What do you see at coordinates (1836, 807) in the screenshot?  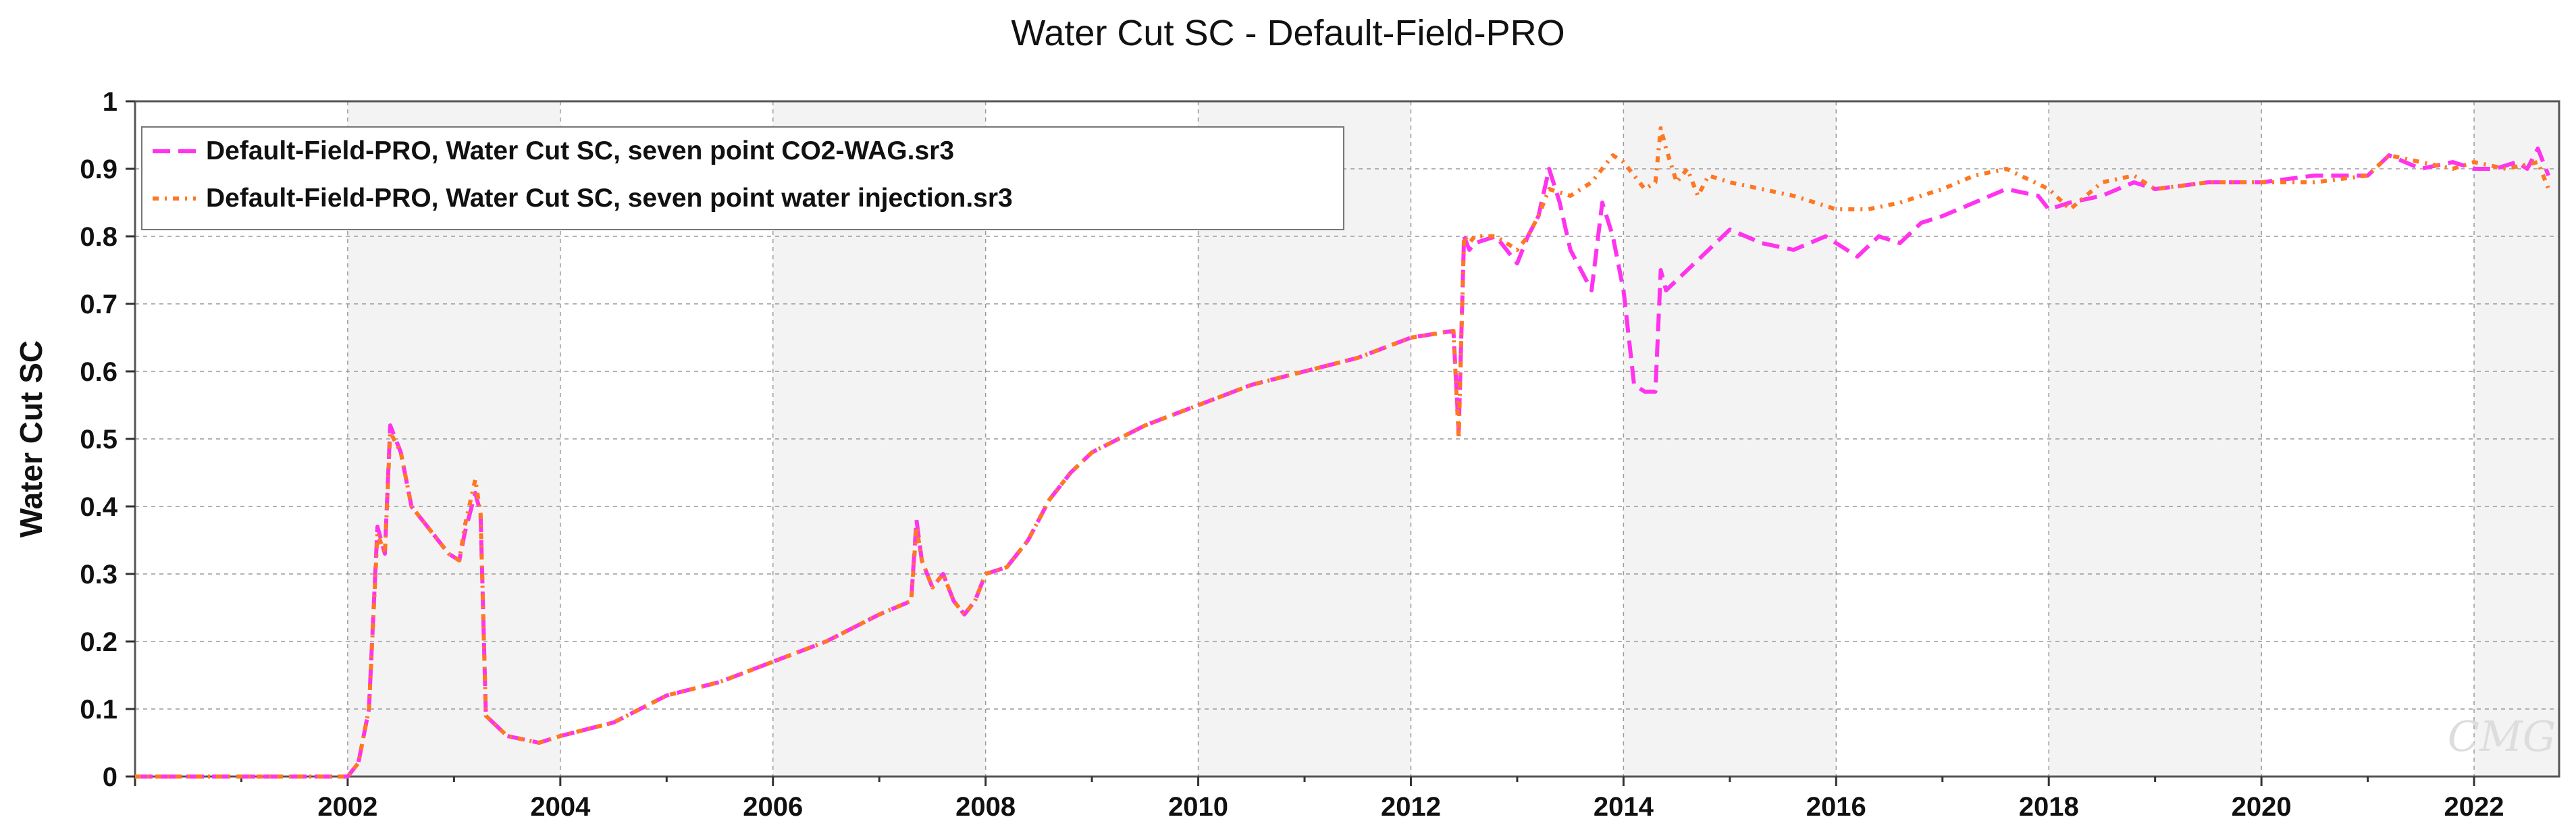 I see `x-tick-label: 2016` at bounding box center [1836, 807].